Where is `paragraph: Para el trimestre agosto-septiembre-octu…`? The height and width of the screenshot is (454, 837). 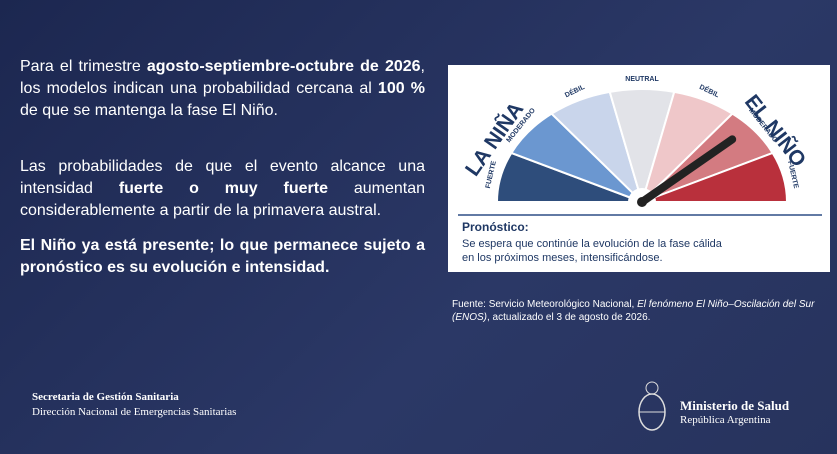
paragraph: Para el trimestre agosto-septiembre-octu… is located at coordinates (222, 89).